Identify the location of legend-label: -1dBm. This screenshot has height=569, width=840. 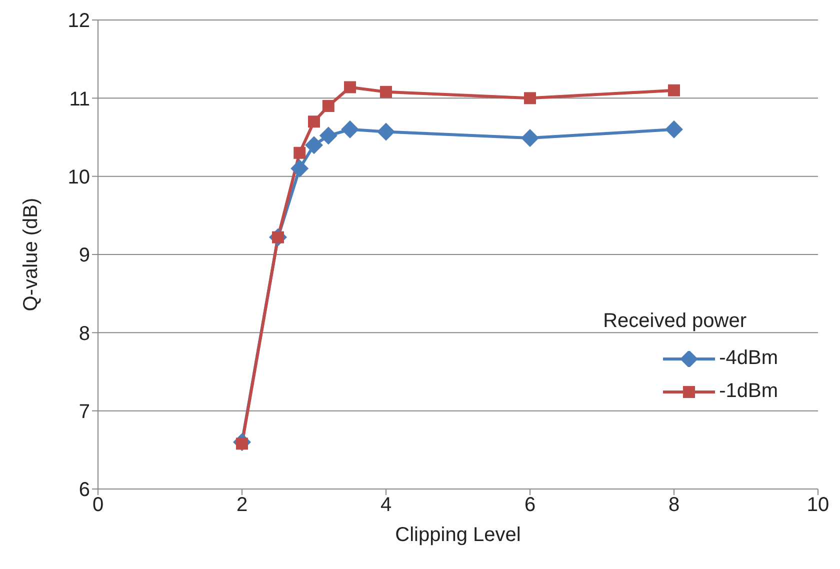
(748, 391).